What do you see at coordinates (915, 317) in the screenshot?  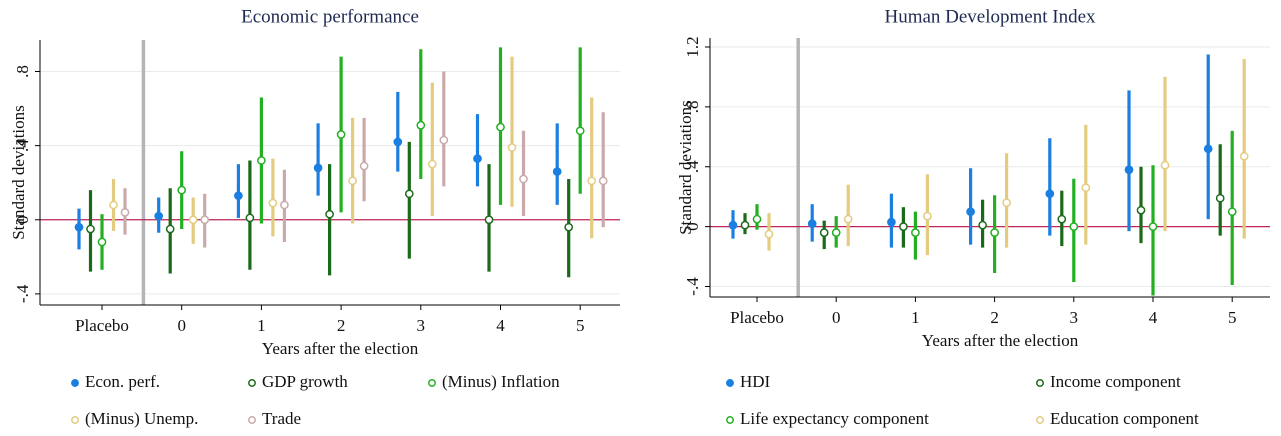 I see `x-tick-label: 1` at bounding box center [915, 317].